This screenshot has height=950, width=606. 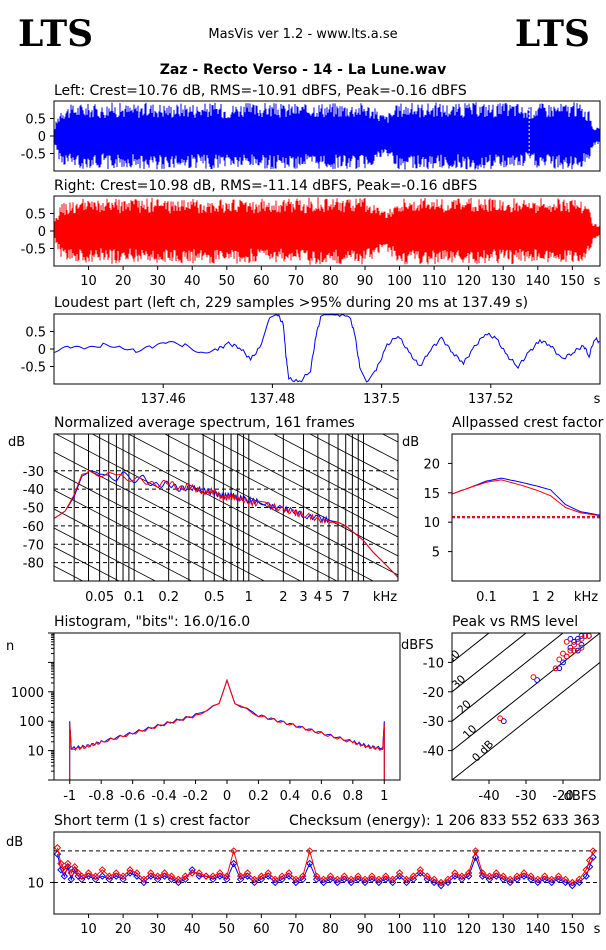 I want to click on x-tick-label: 10, so click(x=88, y=281).